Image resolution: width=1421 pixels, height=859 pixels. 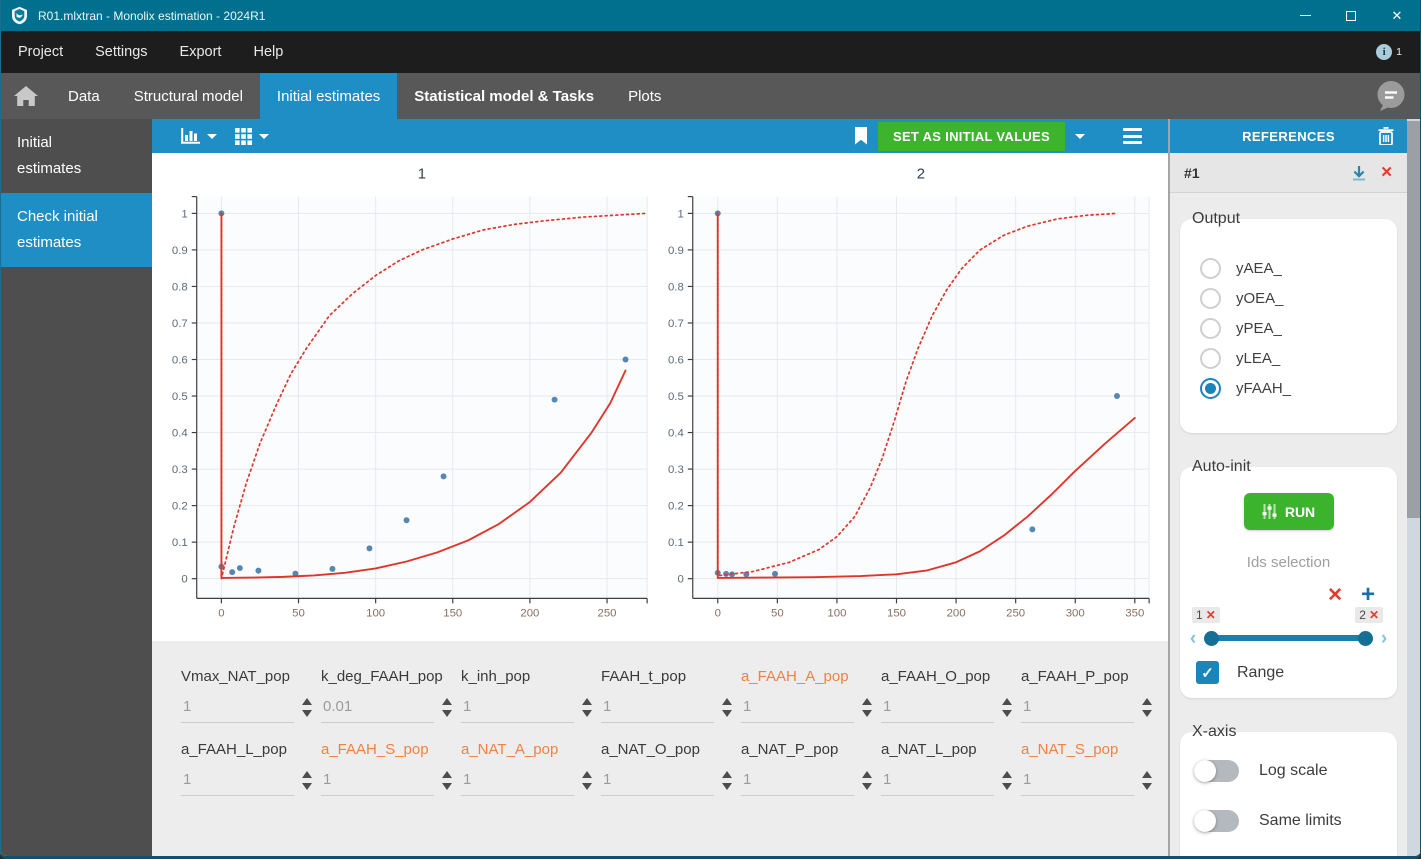 What do you see at coordinates (377, 710) in the screenshot?
I see `param-value-input: 0.01` at bounding box center [377, 710].